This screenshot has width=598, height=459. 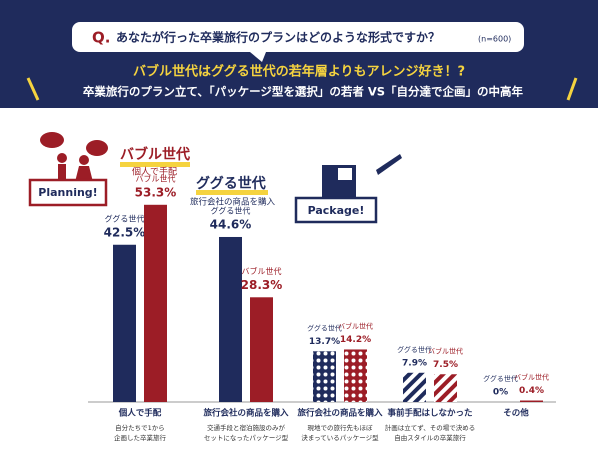 I want to click on package-text: Package!, so click(x=336, y=210).